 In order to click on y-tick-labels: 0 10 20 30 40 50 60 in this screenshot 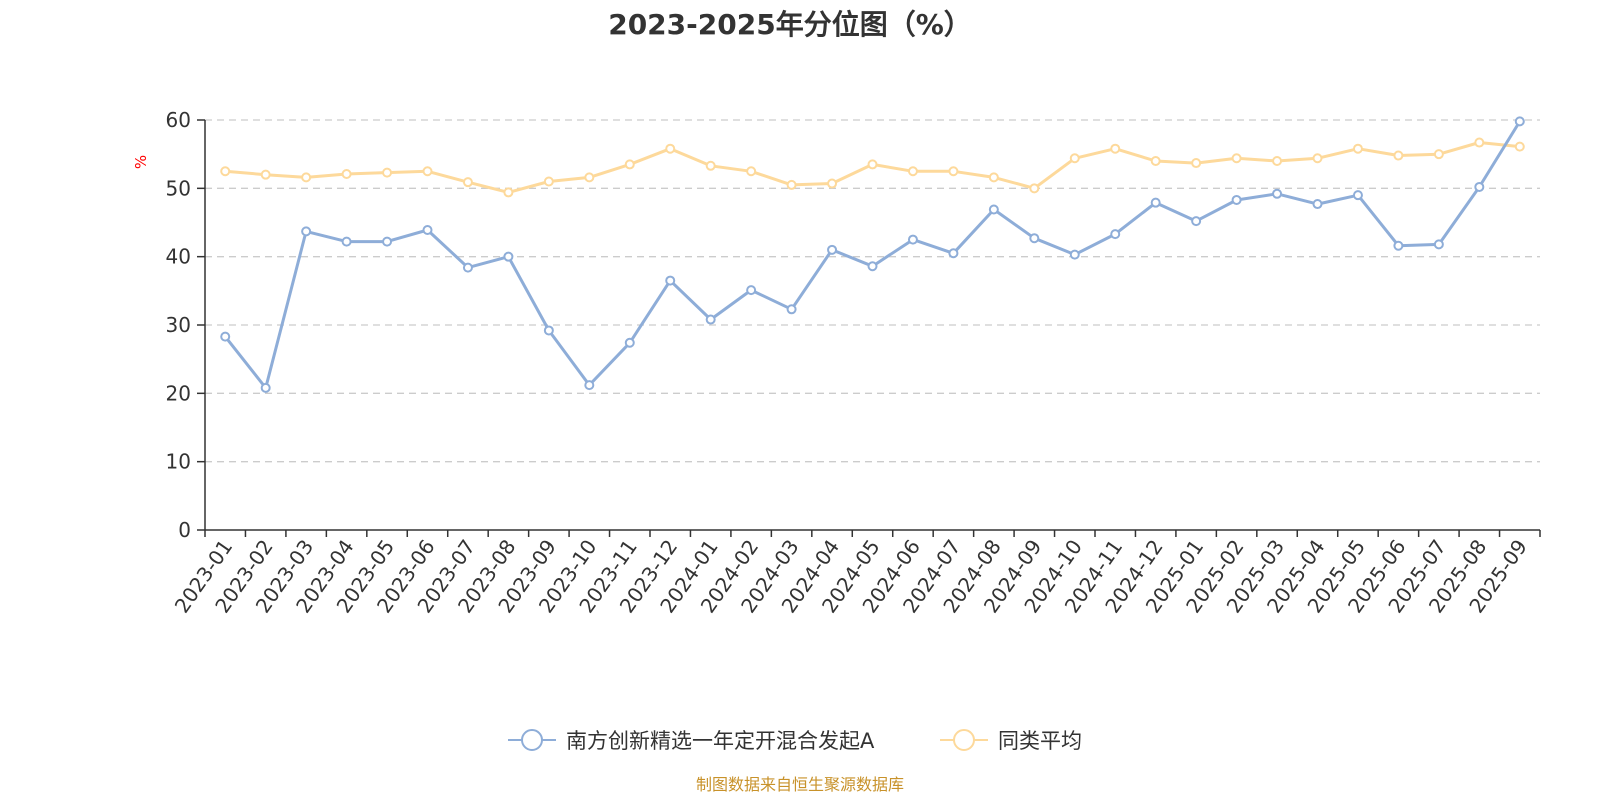, I will do `click(178, 325)`.